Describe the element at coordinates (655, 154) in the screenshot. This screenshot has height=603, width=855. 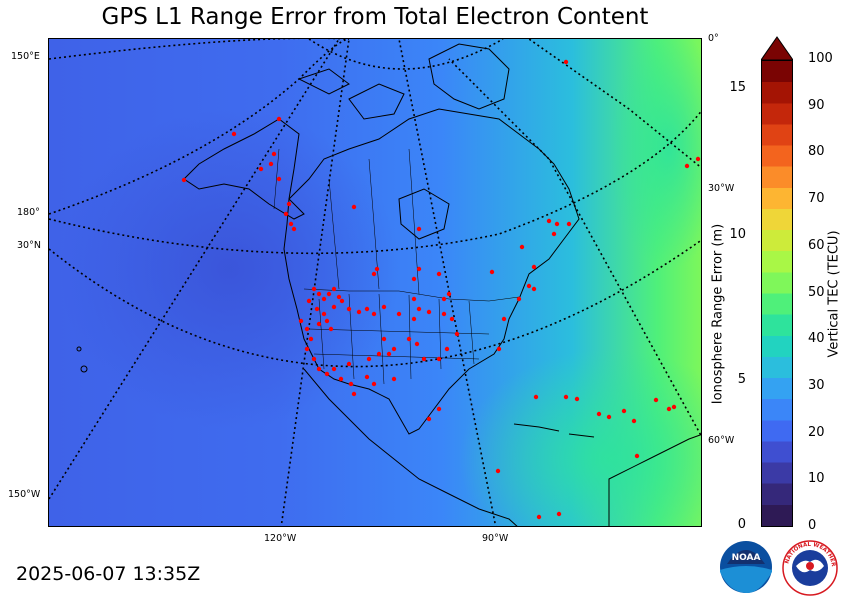
I see `high-tec-region-north` at that location.